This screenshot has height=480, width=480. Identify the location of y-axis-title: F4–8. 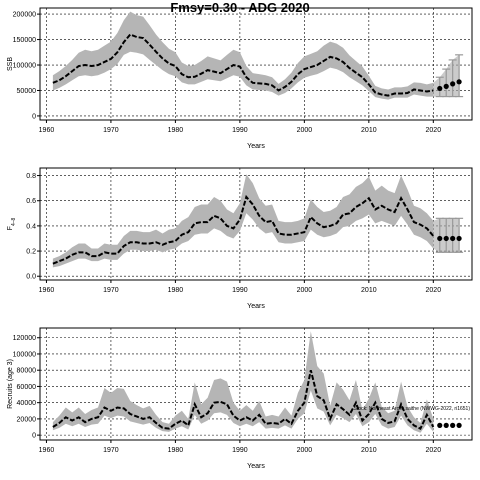
(12, 223).